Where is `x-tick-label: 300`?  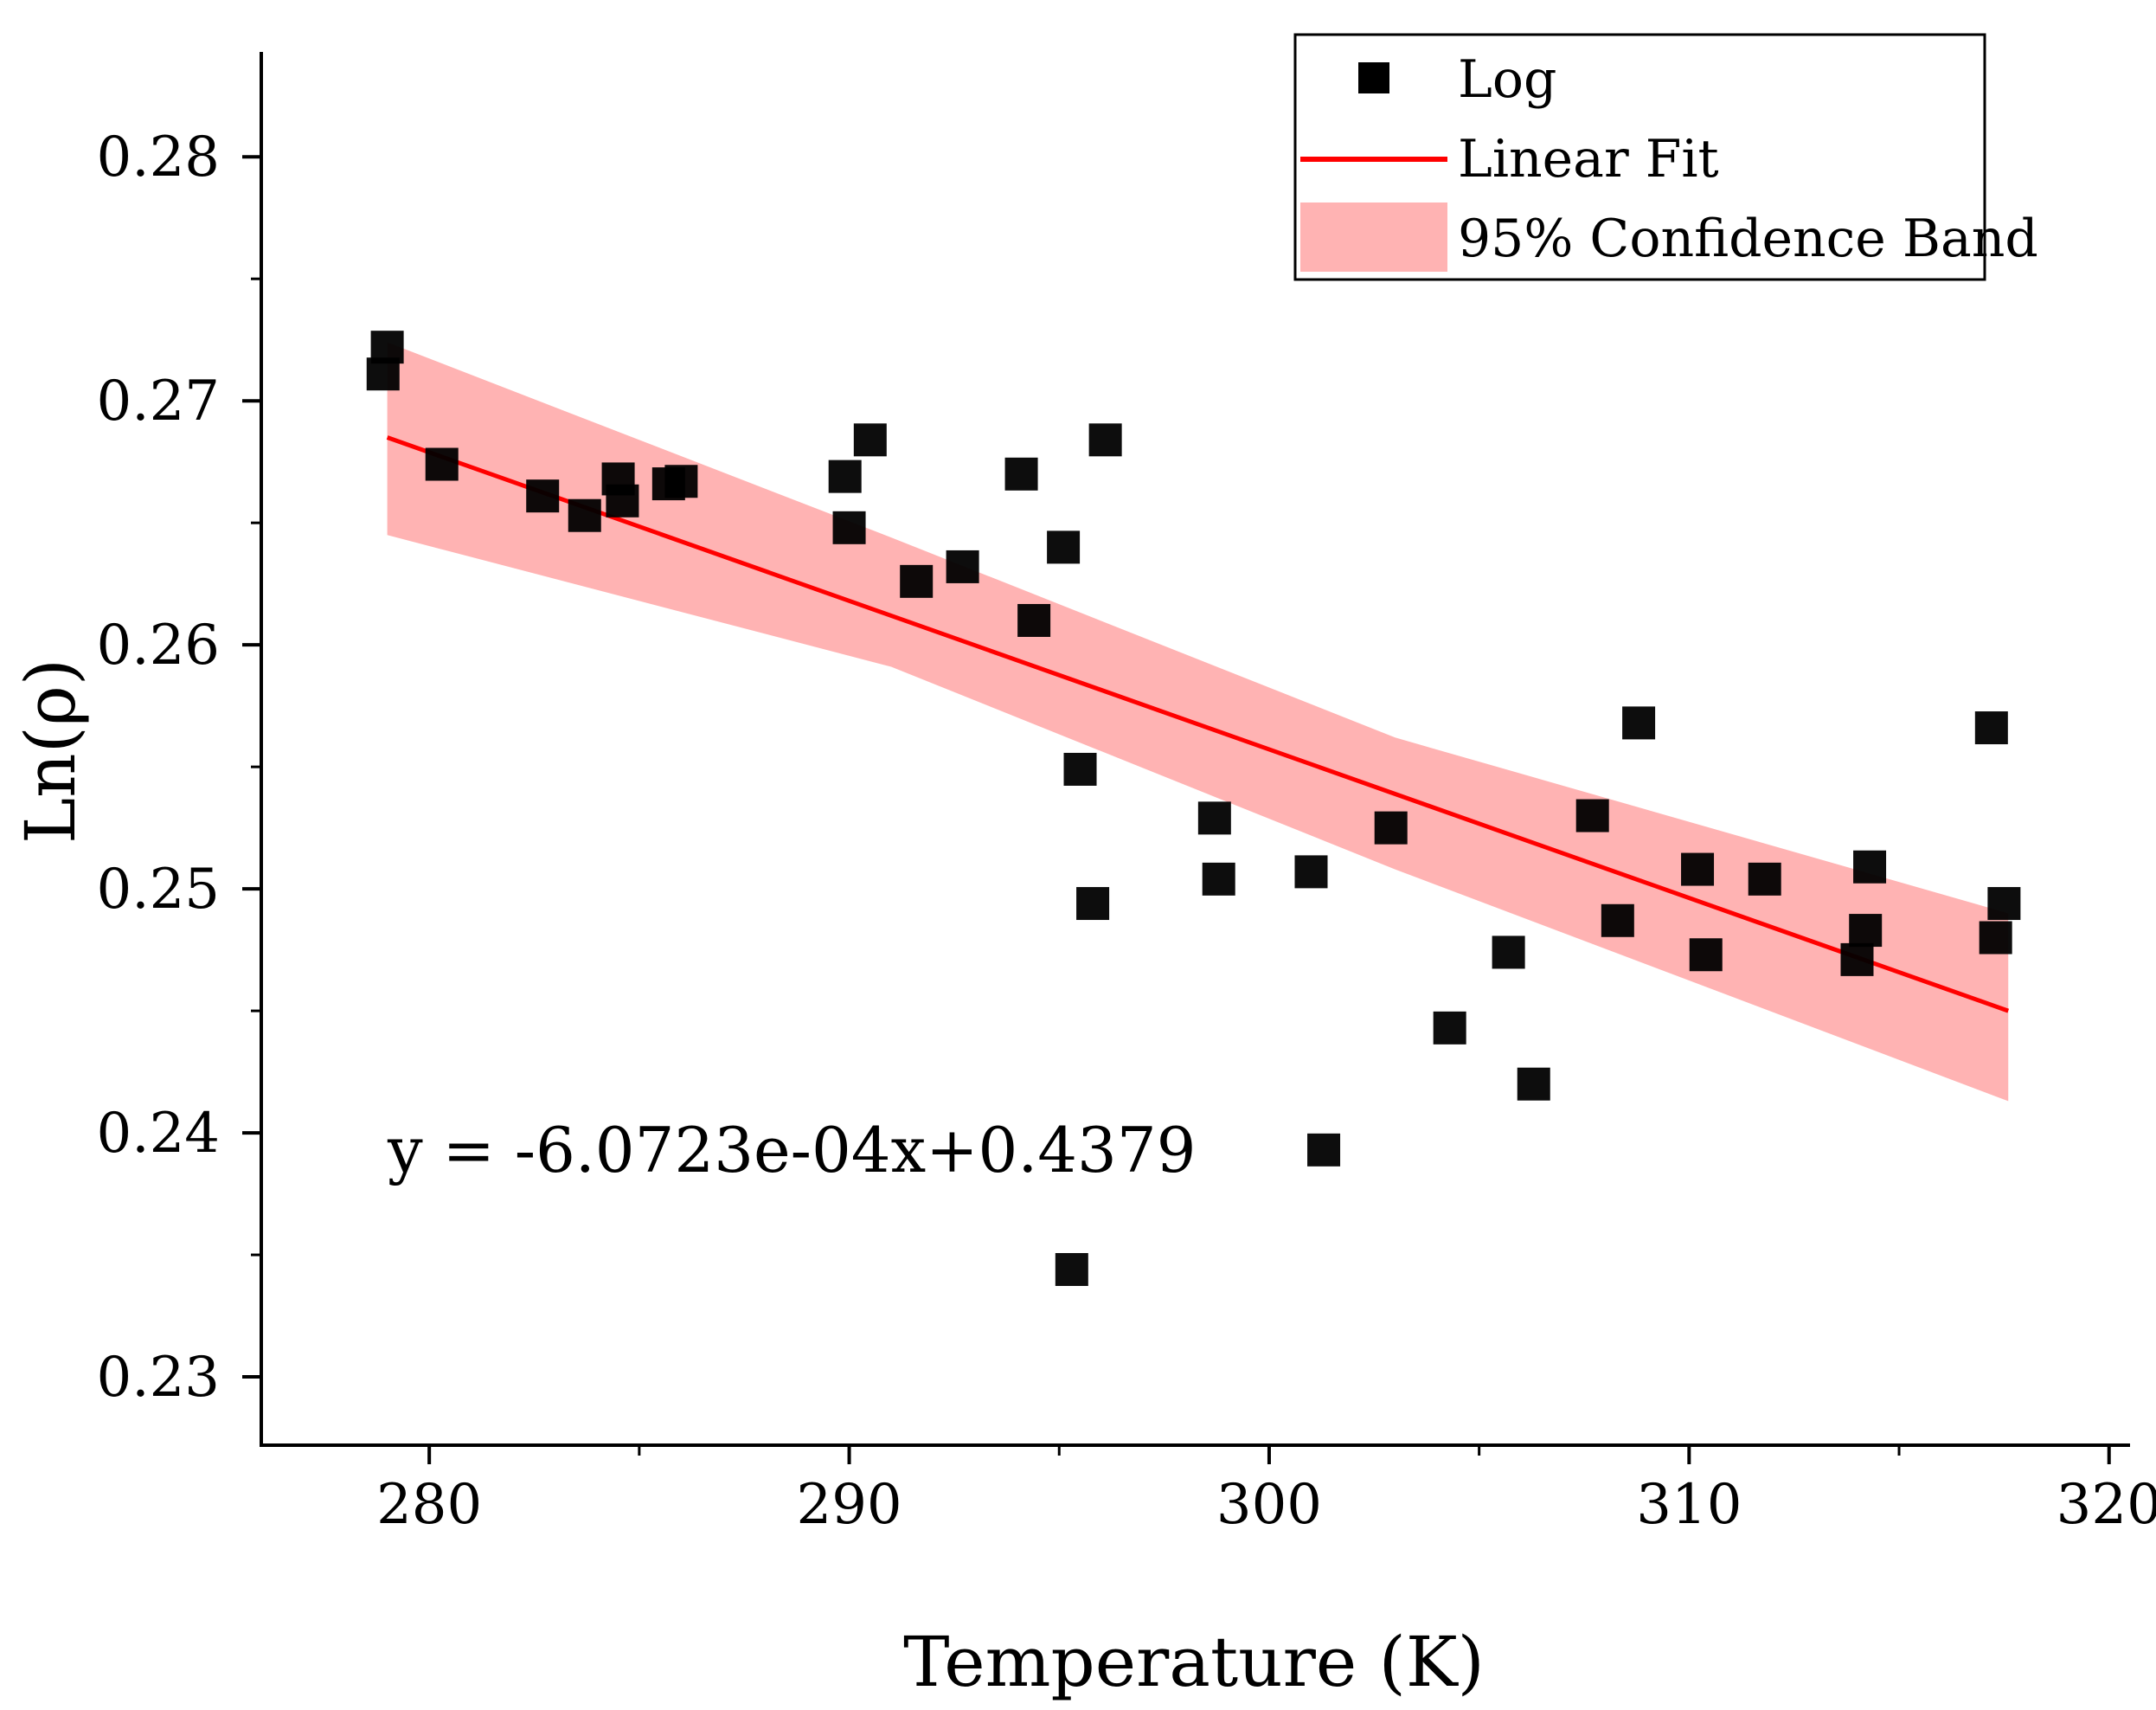
x-tick-label: 300 is located at coordinates (1269, 1505).